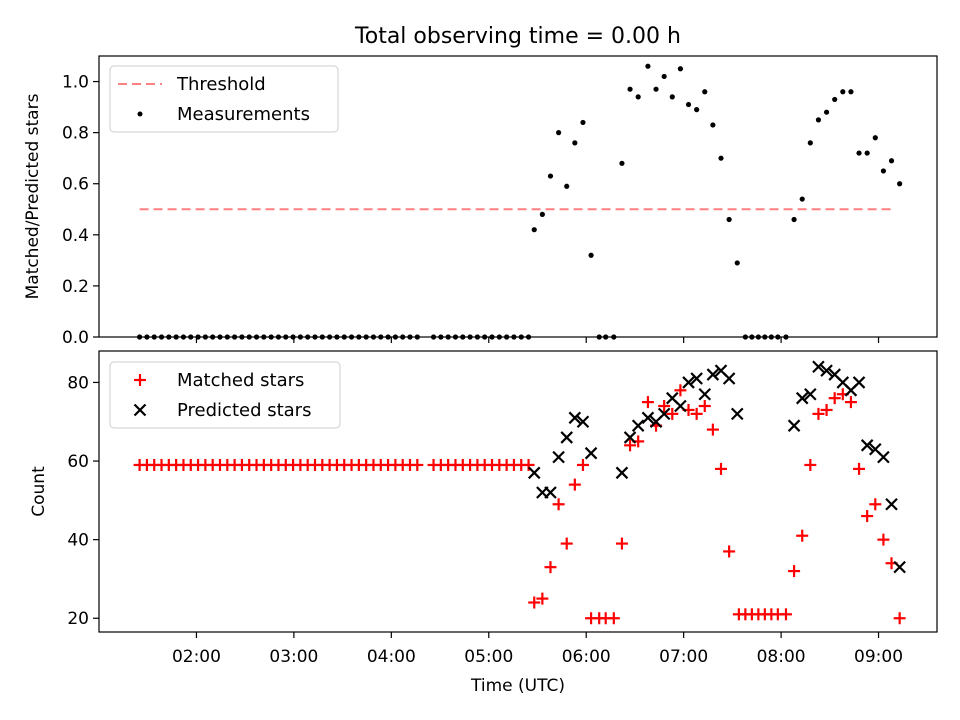 This screenshot has width=960, height=720. What do you see at coordinates (586, 657) in the screenshot?
I see `x-tick-label: 06:00` at bounding box center [586, 657].